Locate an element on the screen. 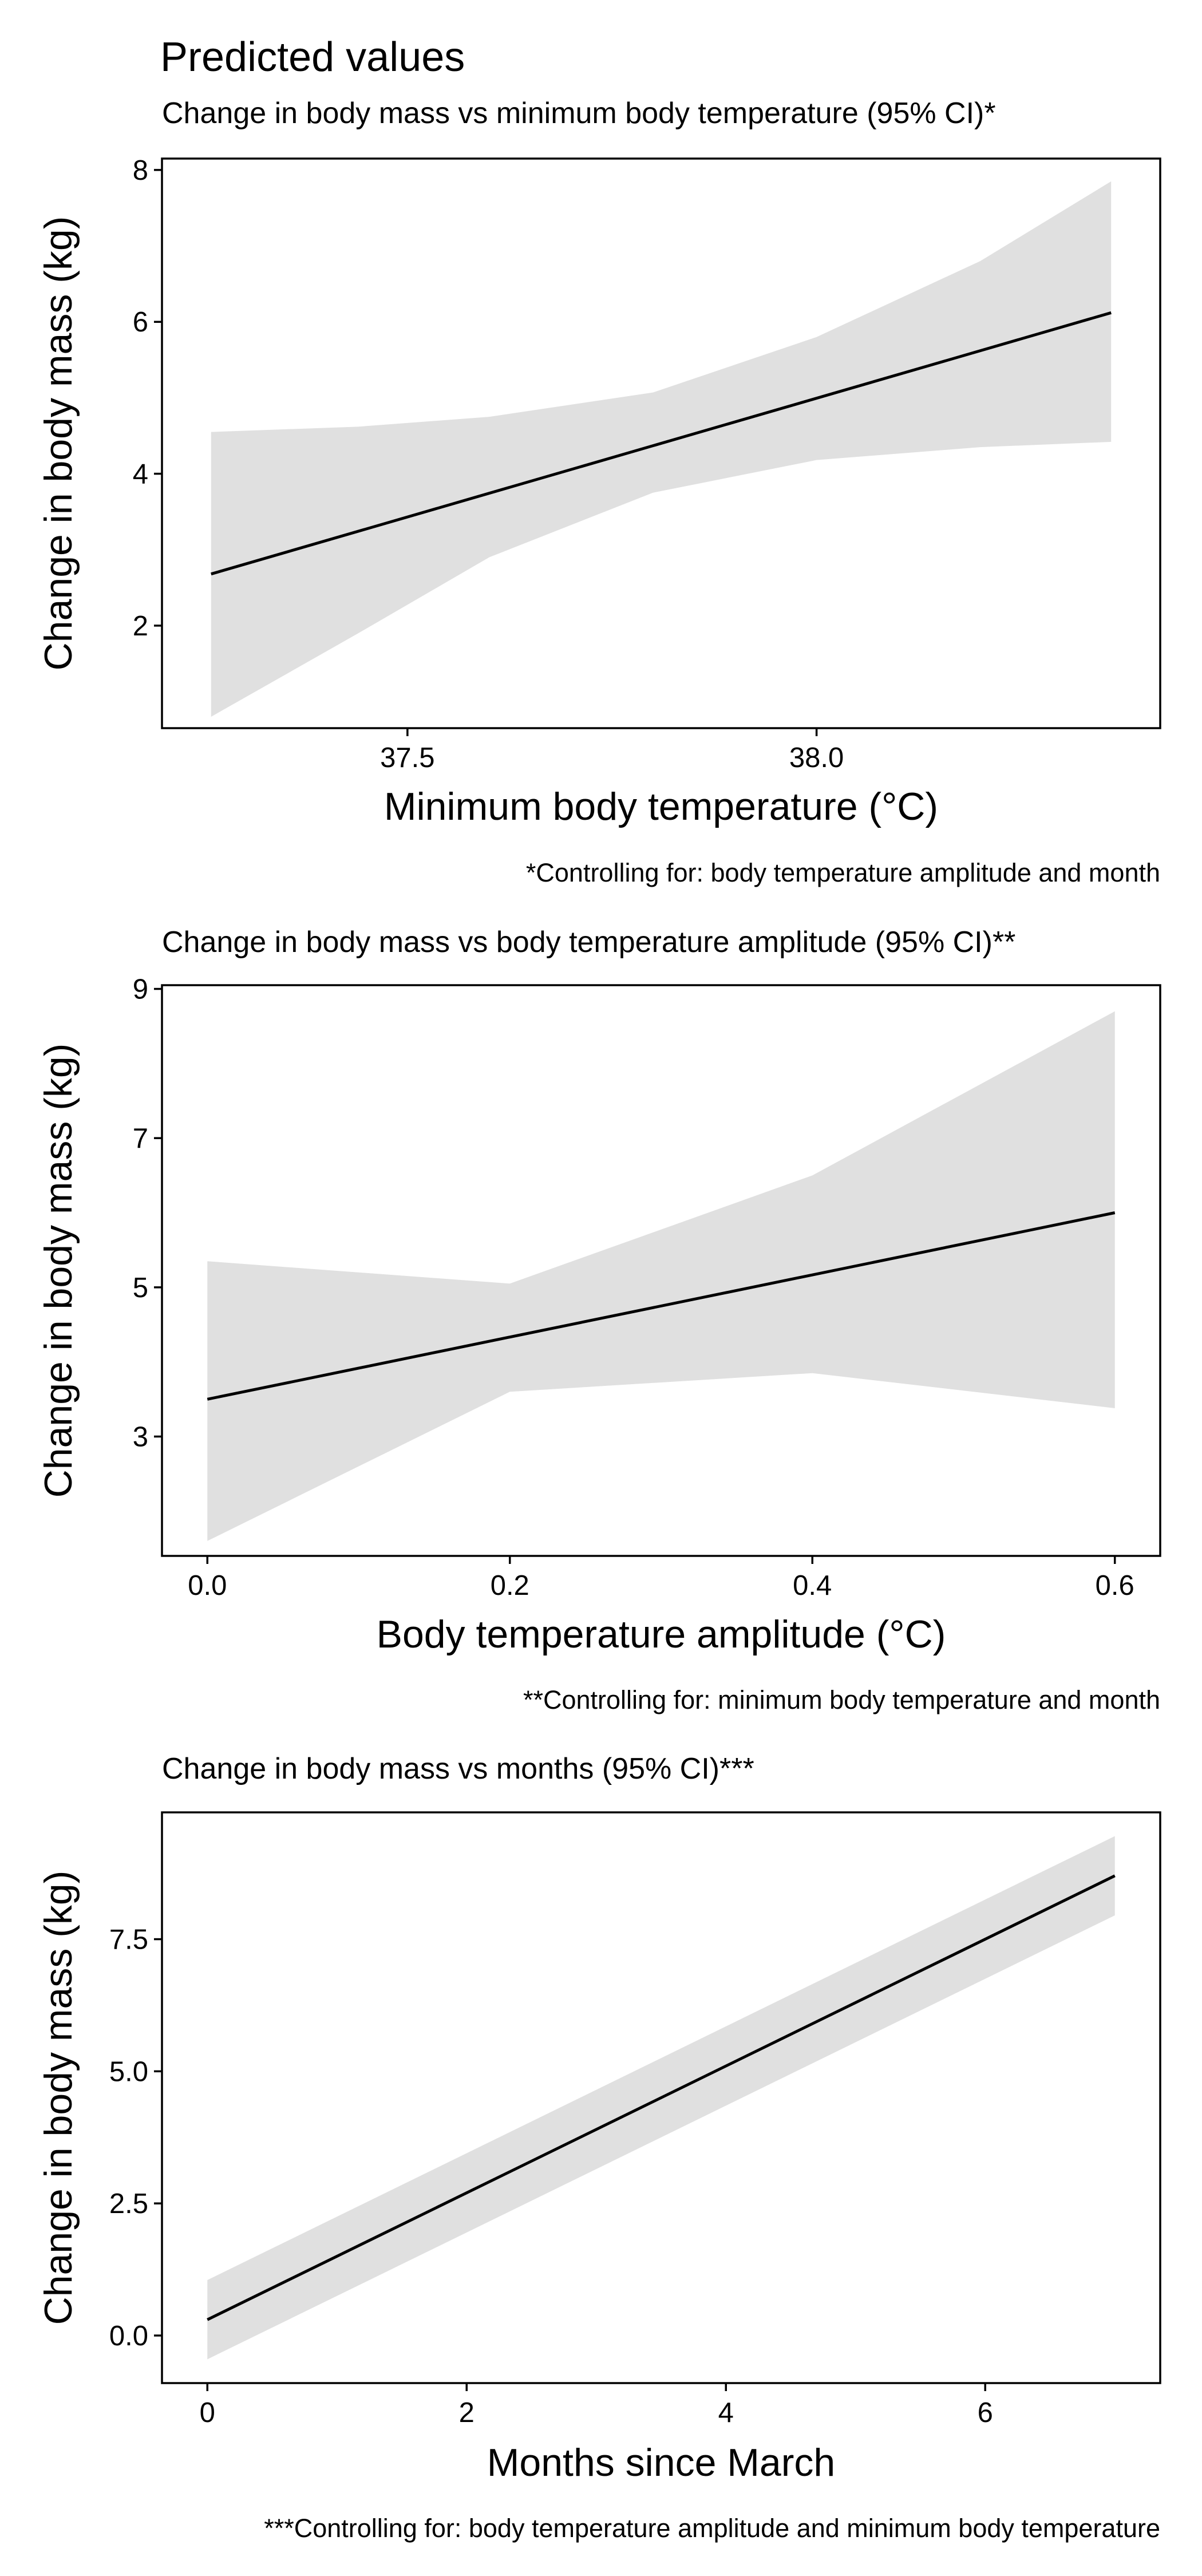  x-axis-label: Body temperature amplitude (°C) is located at coordinates (662, 1634).